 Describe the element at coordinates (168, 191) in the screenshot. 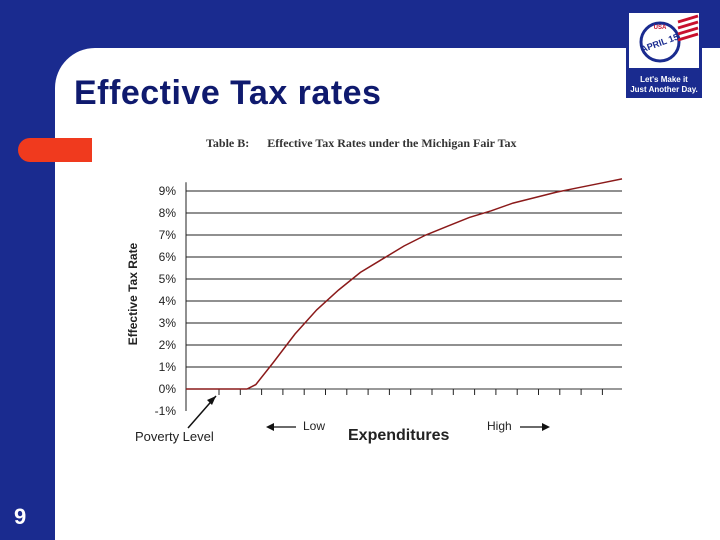

I see `y-tick-label: 9%` at that location.